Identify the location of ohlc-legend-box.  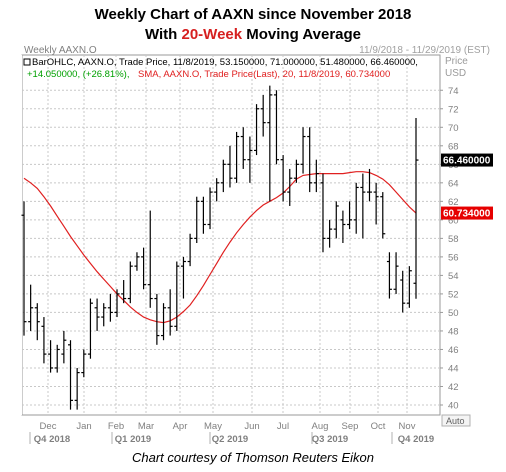
(27, 62).